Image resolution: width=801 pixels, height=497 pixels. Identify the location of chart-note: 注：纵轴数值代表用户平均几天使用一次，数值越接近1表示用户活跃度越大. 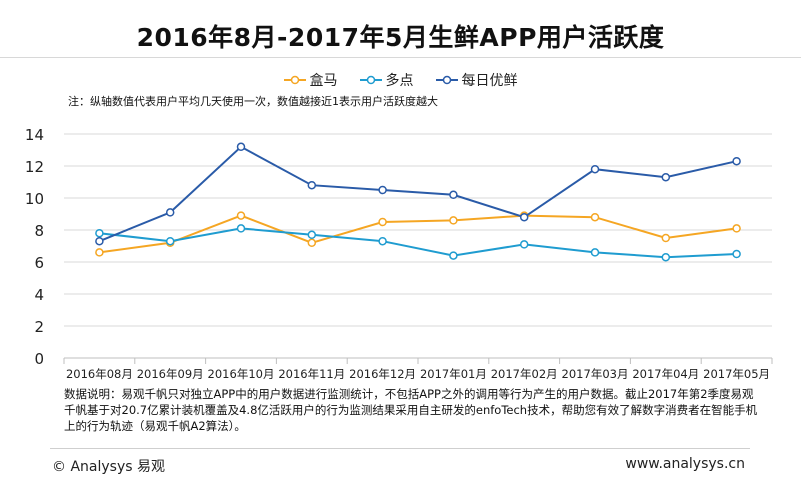
(253, 101).